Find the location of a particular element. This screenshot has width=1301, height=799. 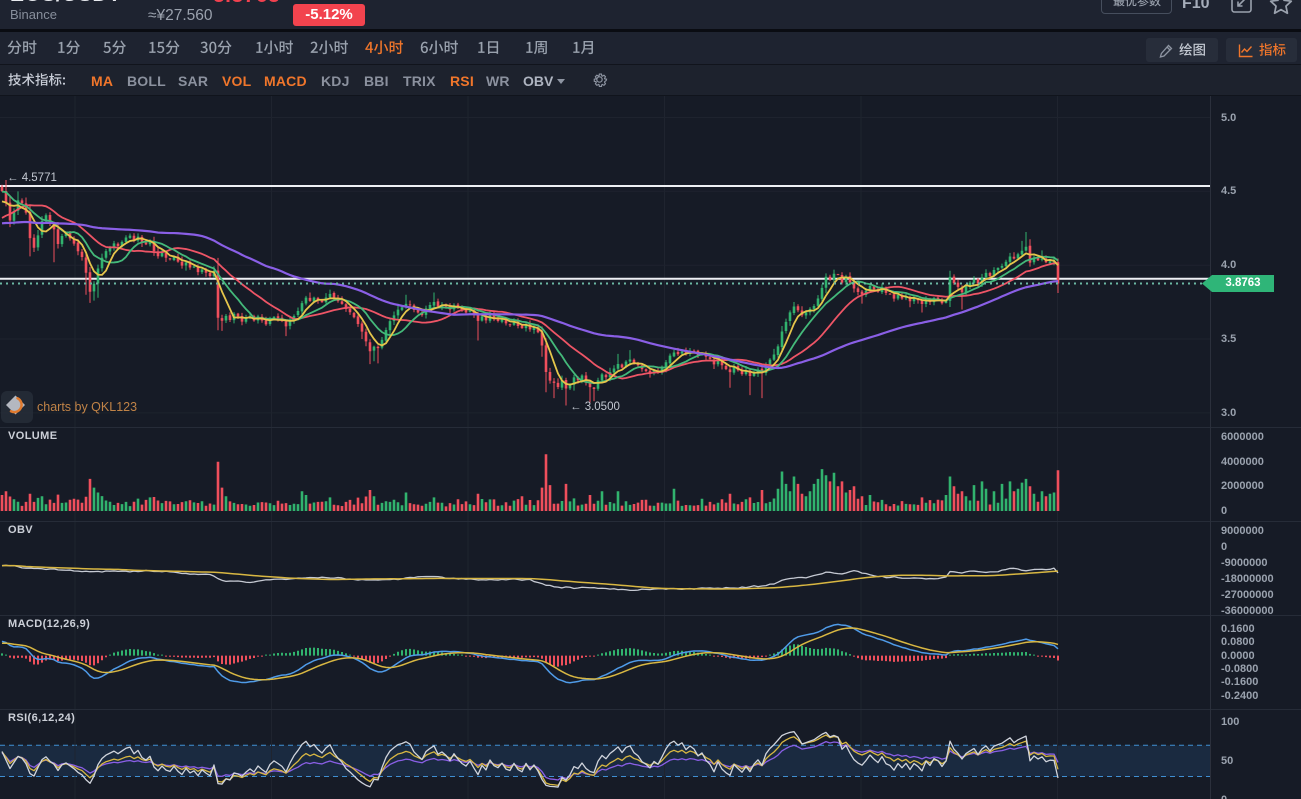

timeframe-tab-label: 分时 is located at coordinates (22, 47).